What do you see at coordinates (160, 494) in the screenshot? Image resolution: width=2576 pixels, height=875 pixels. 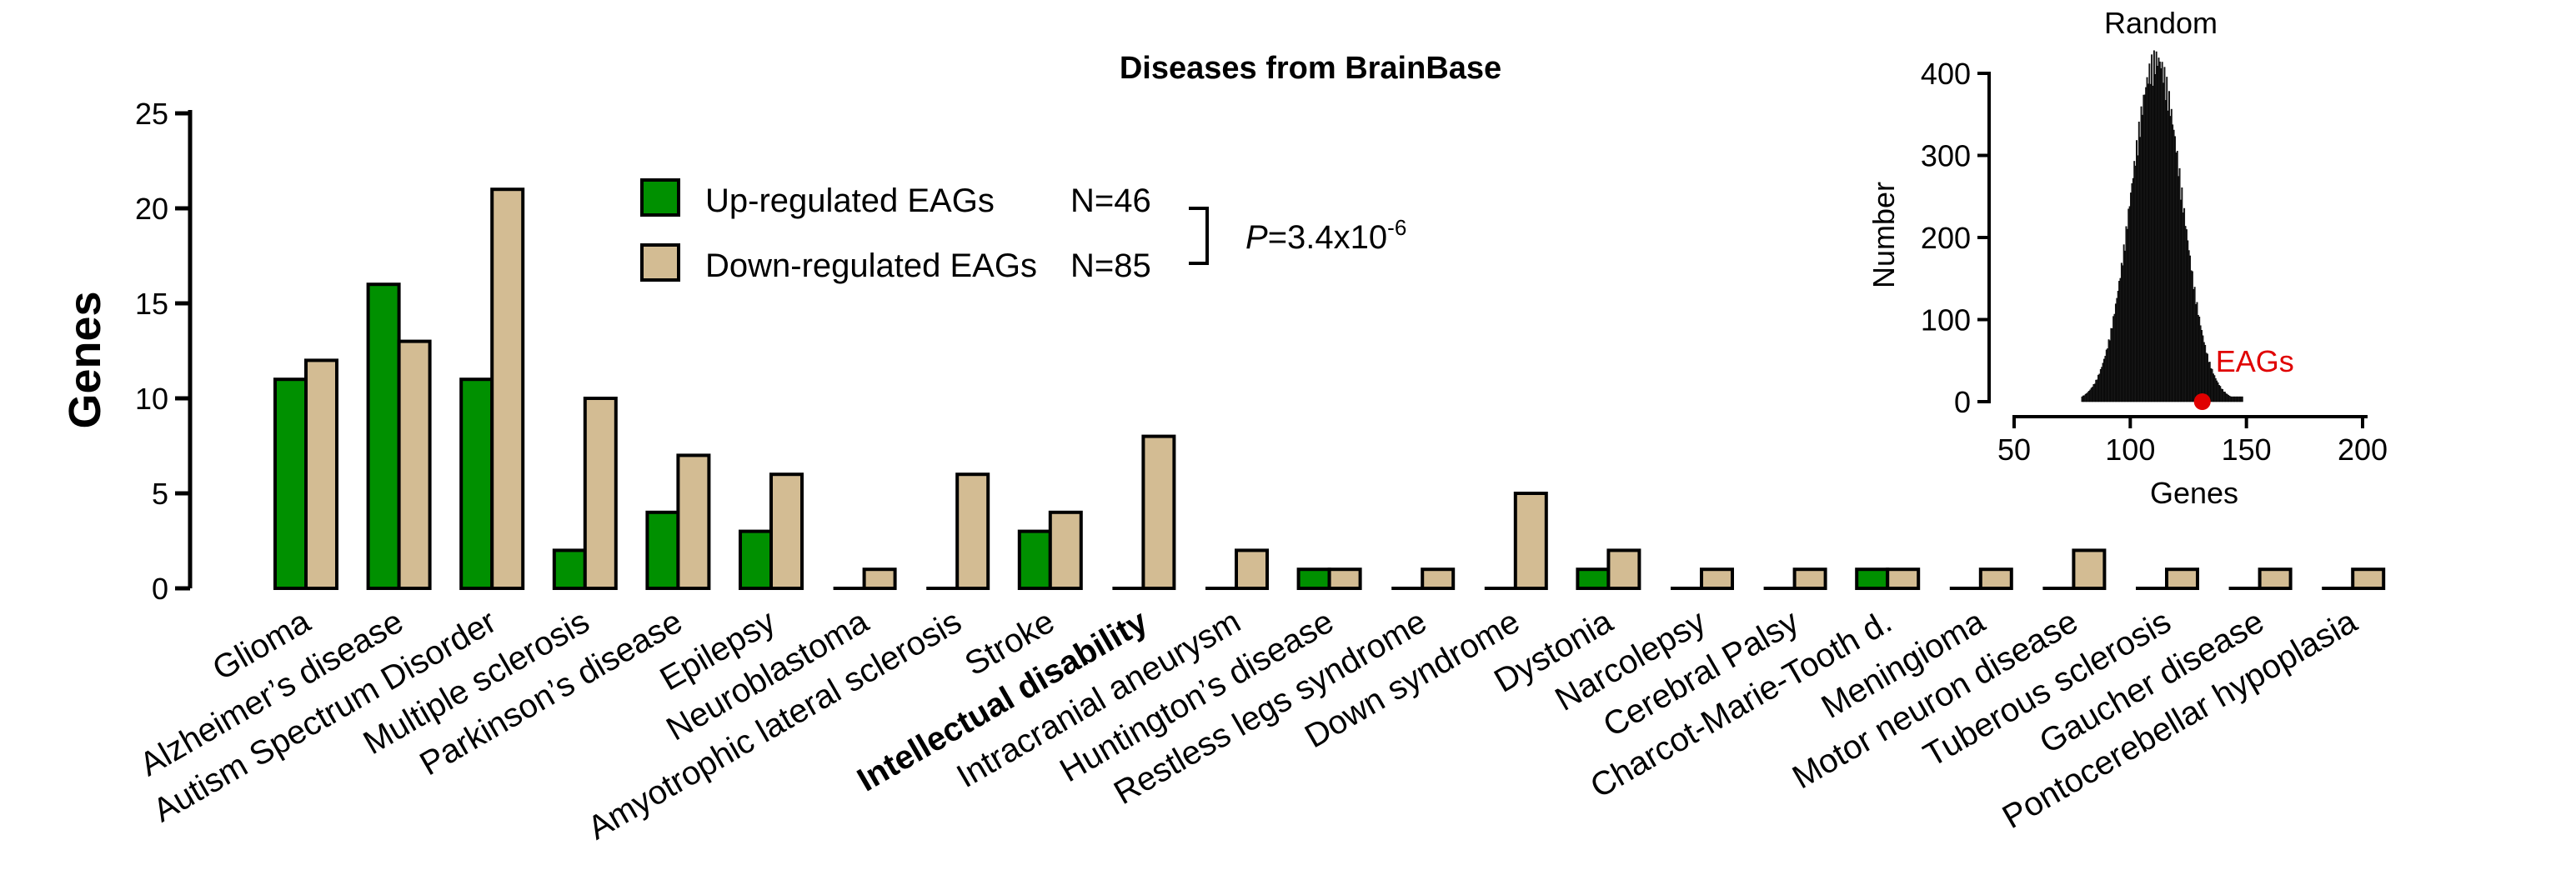 I see `main-y-tick-label: 5` at bounding box center [160, 494].